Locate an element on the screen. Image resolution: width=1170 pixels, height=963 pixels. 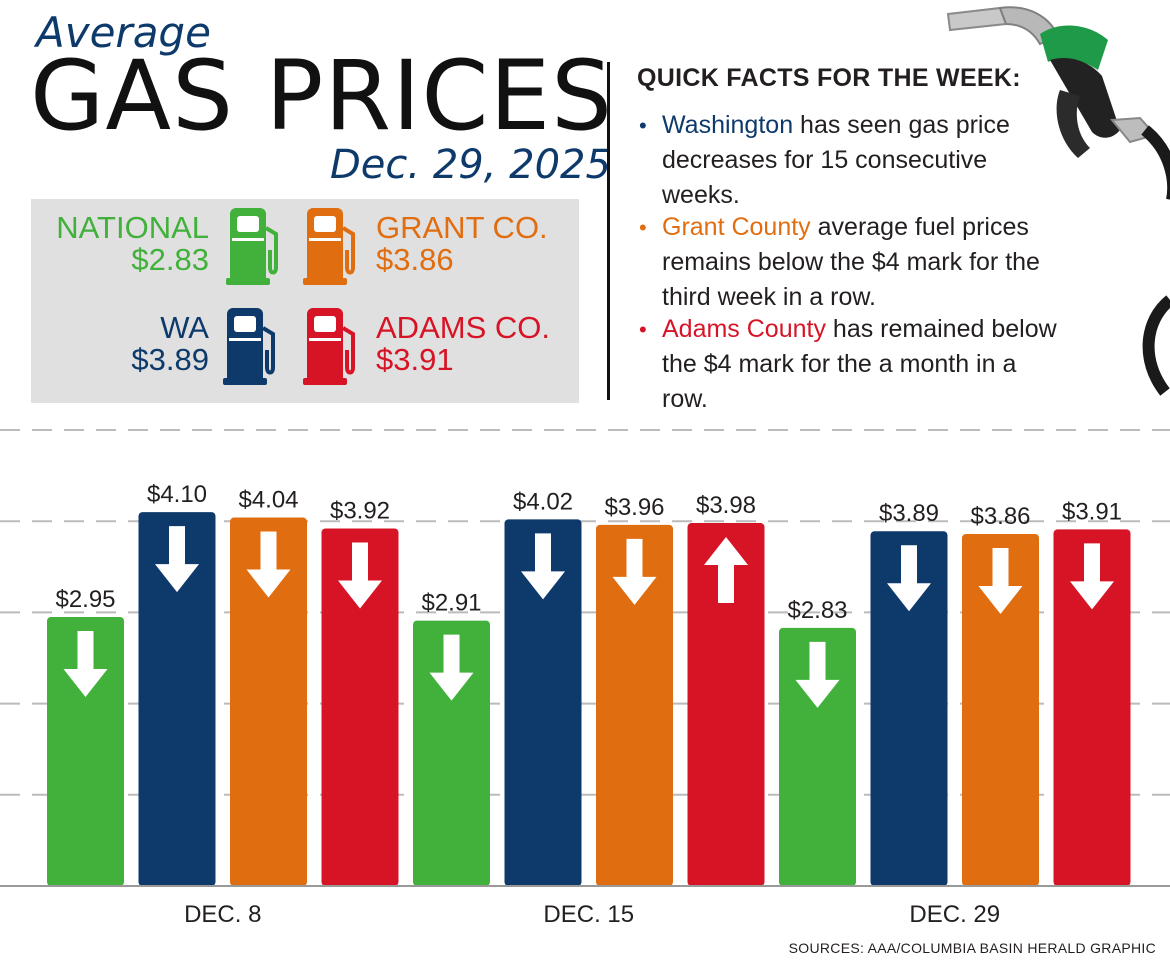
national-label: NATIONAL is located at coordinates (120, 228).